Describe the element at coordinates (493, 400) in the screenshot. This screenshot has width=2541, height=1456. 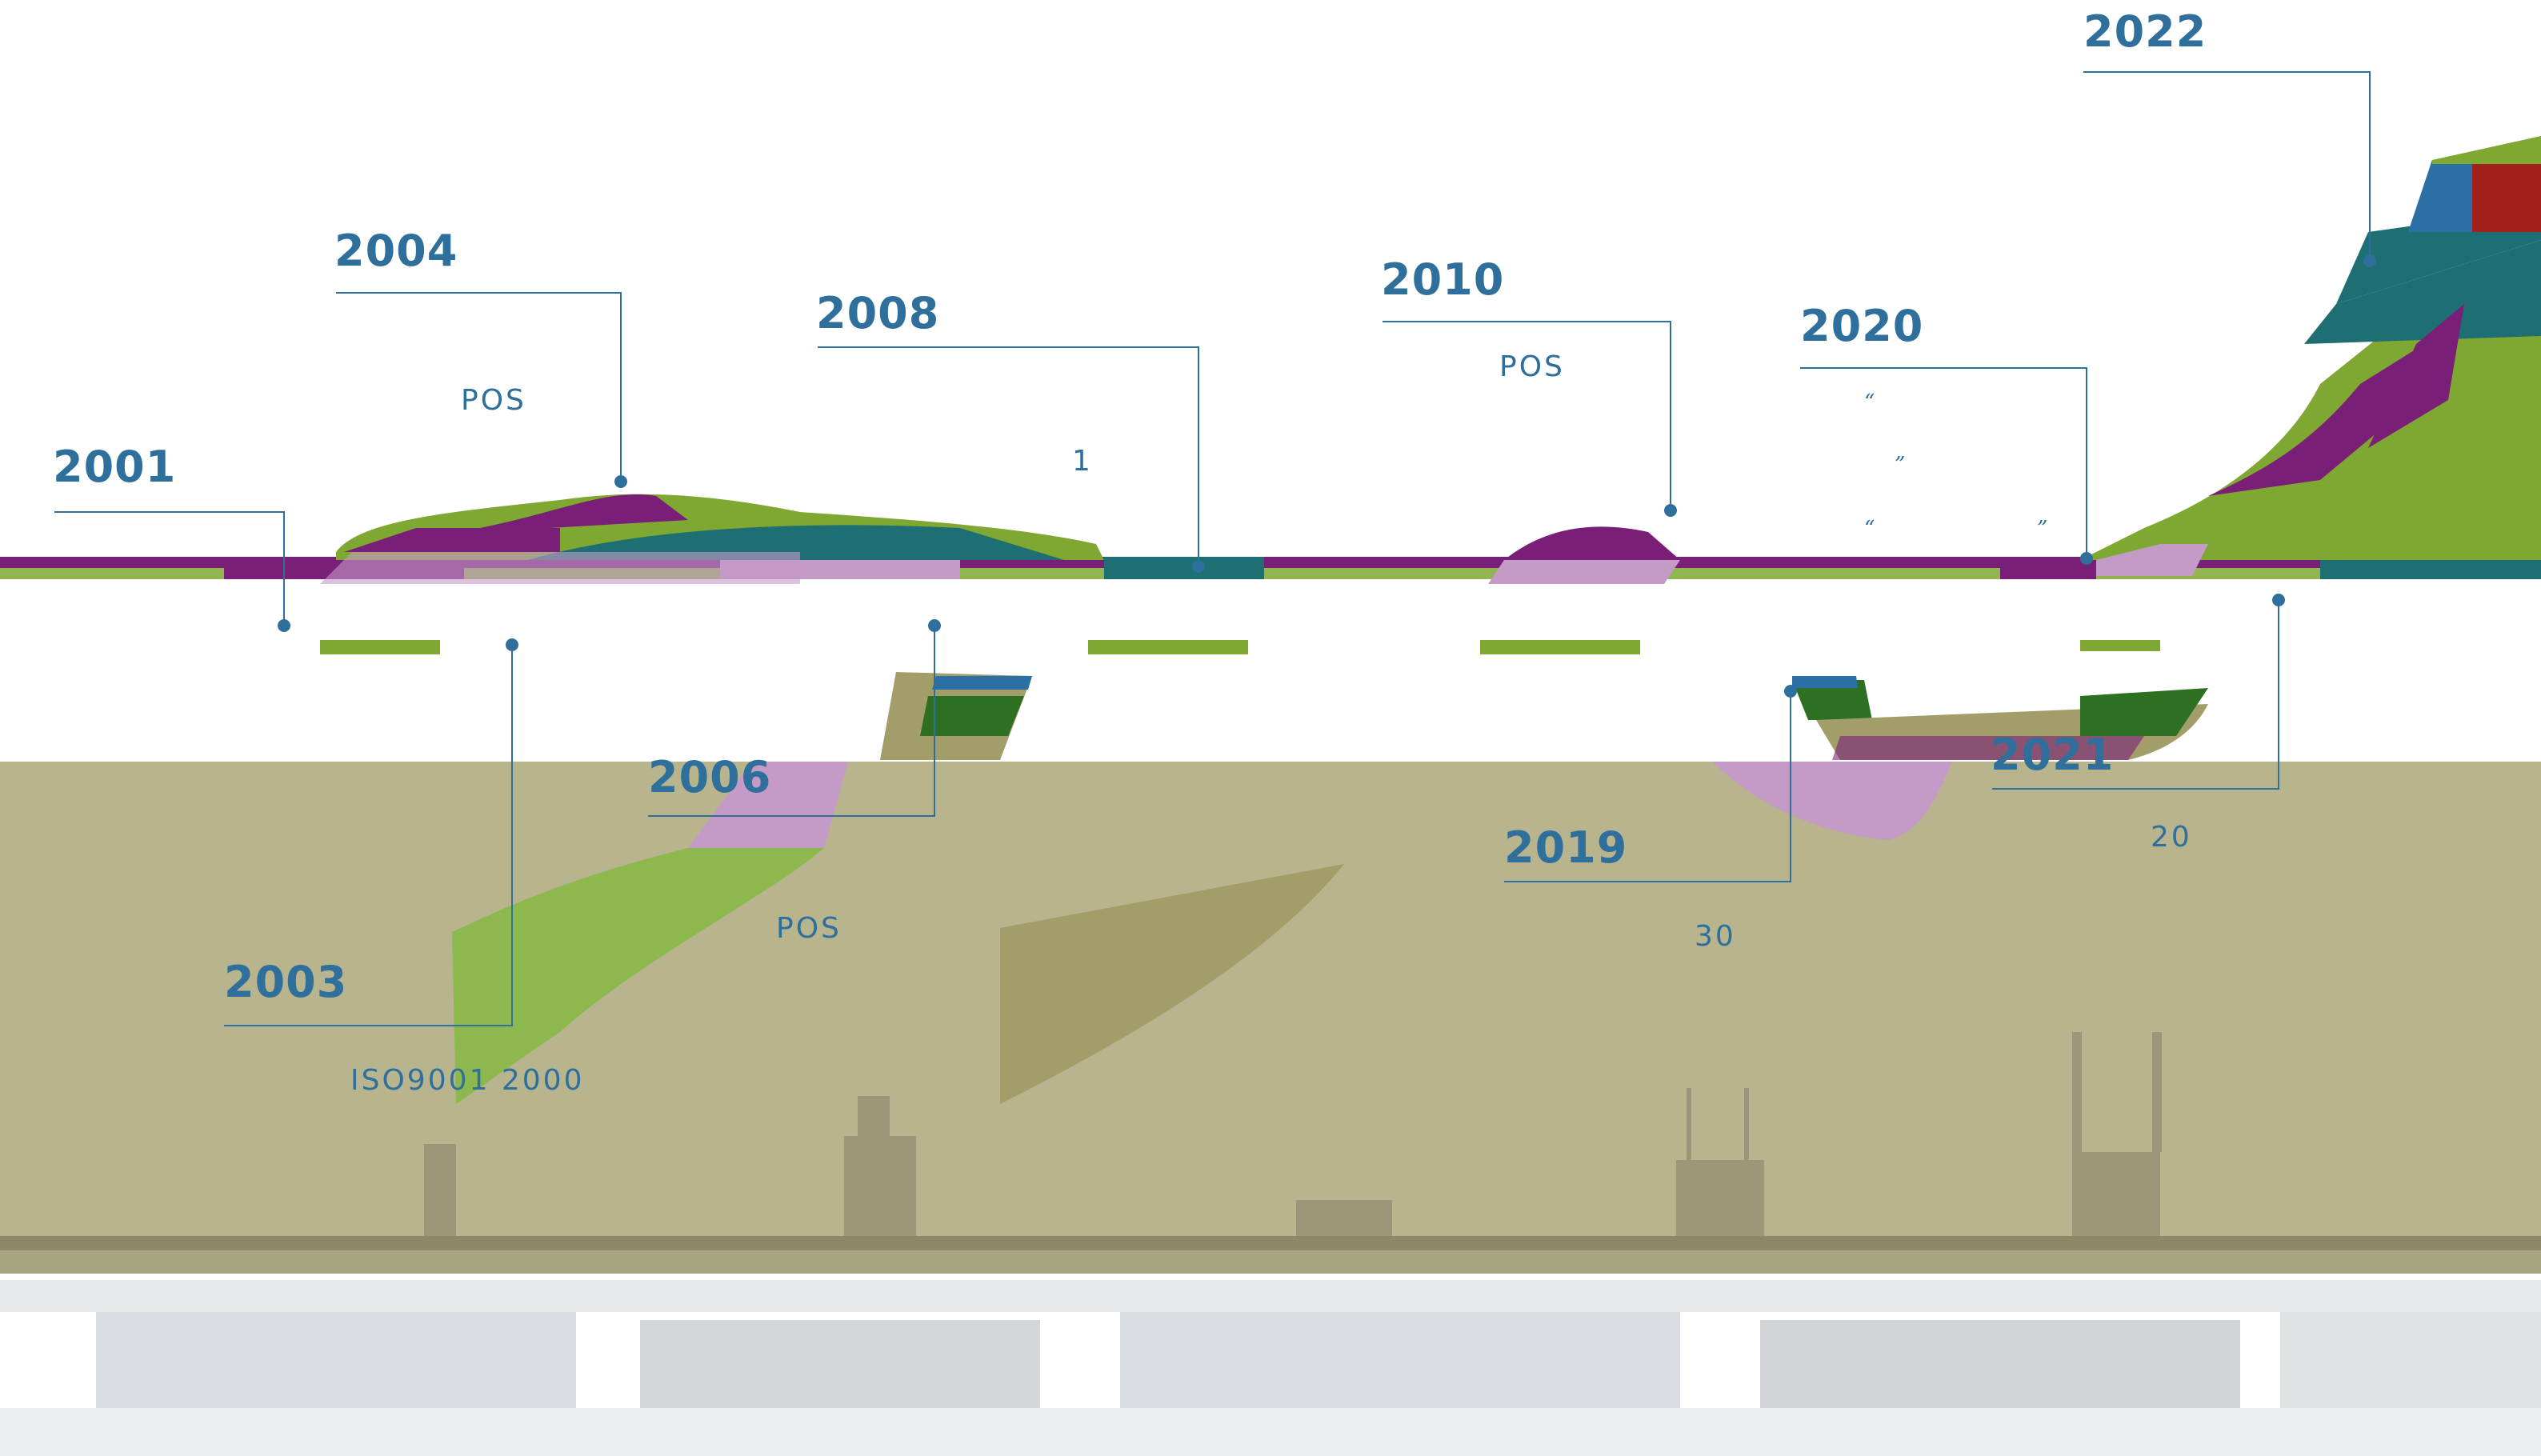
I see `note-2004: POS` at that location.